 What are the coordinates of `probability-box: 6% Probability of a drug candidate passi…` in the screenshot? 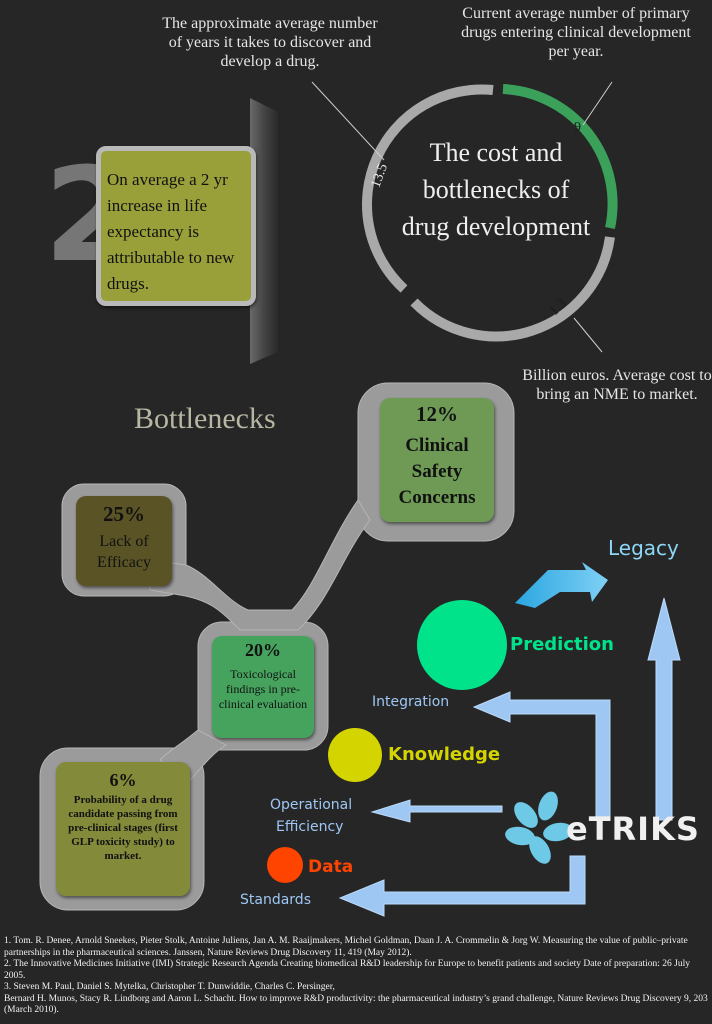 It's located at (123, 829).